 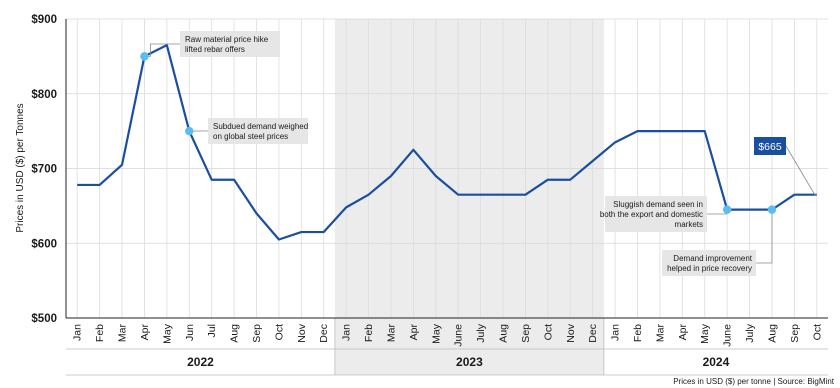 I want to click on annotation-text: lifted rebar offers, so click(x=215, y=49).